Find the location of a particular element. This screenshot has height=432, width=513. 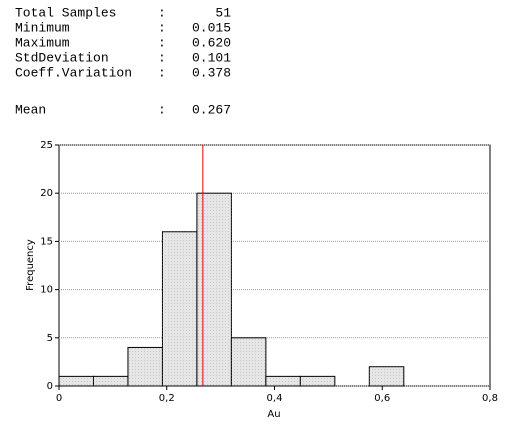

stat-value: 0.378 is located at coordinates (211, 72).